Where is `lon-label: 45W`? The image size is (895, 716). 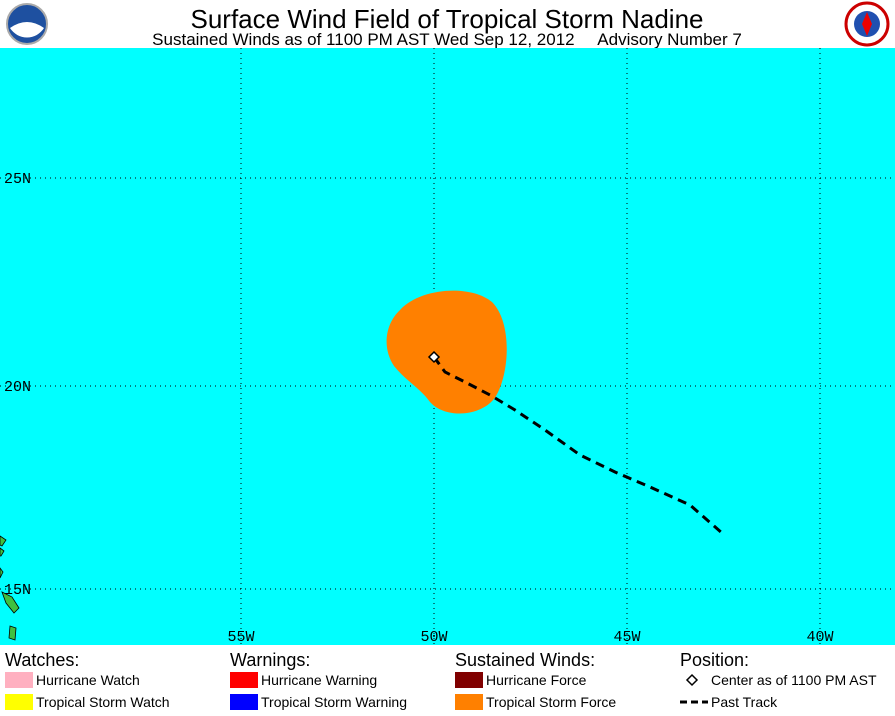
lon-label: 45W is located at coordinates (626, 637).